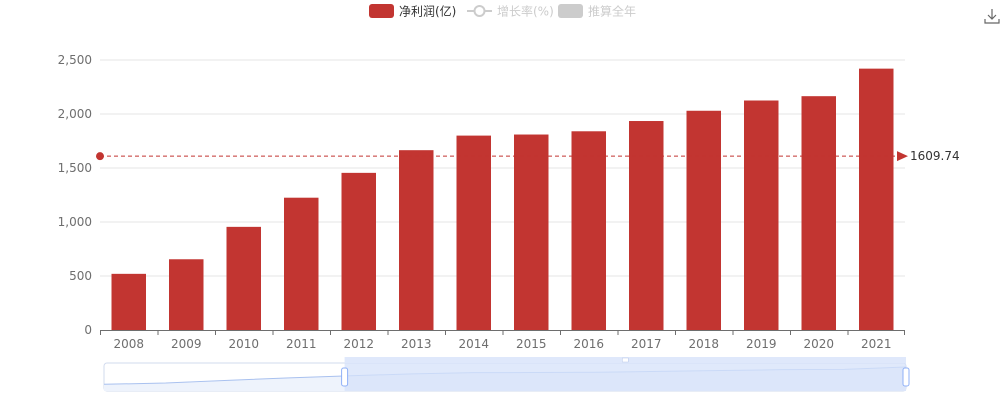 The width and height of the screenshot is (1005, 400). I want to click on mark-line-label: 1609.74, so click(935, 156).